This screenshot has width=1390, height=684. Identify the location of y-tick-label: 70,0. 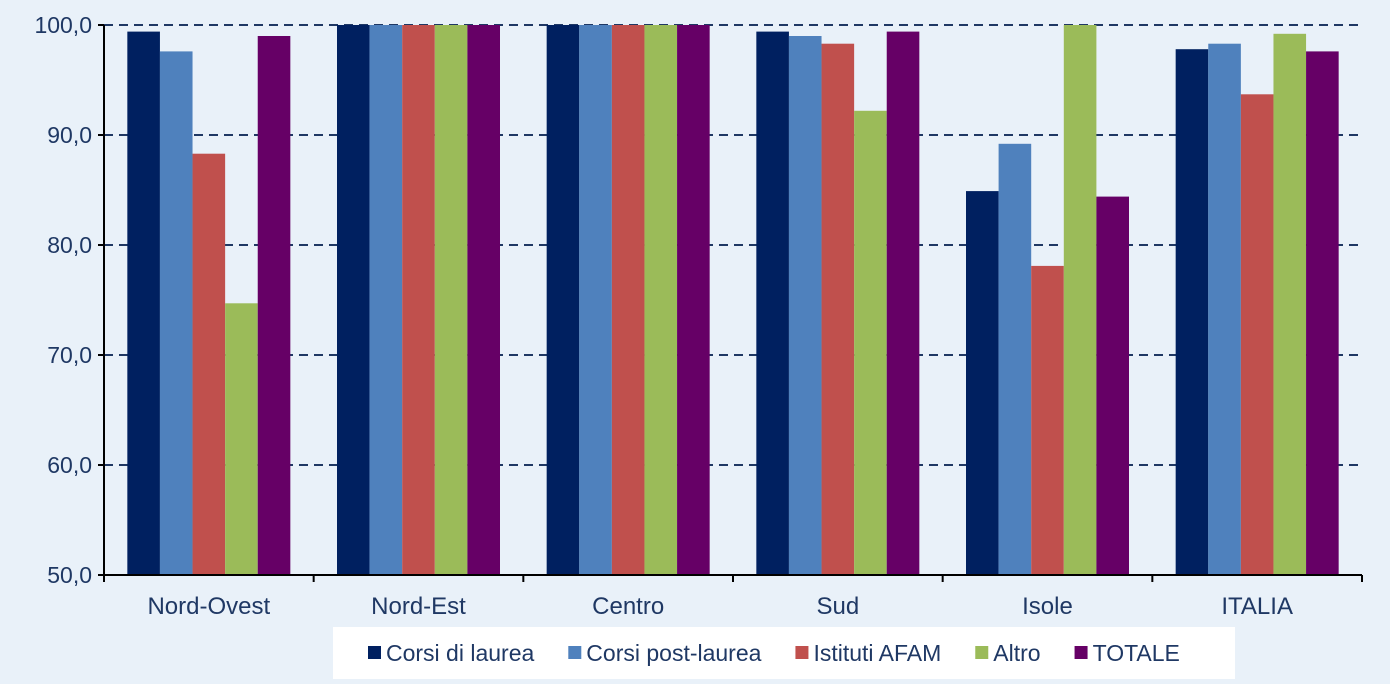
(69, 355).